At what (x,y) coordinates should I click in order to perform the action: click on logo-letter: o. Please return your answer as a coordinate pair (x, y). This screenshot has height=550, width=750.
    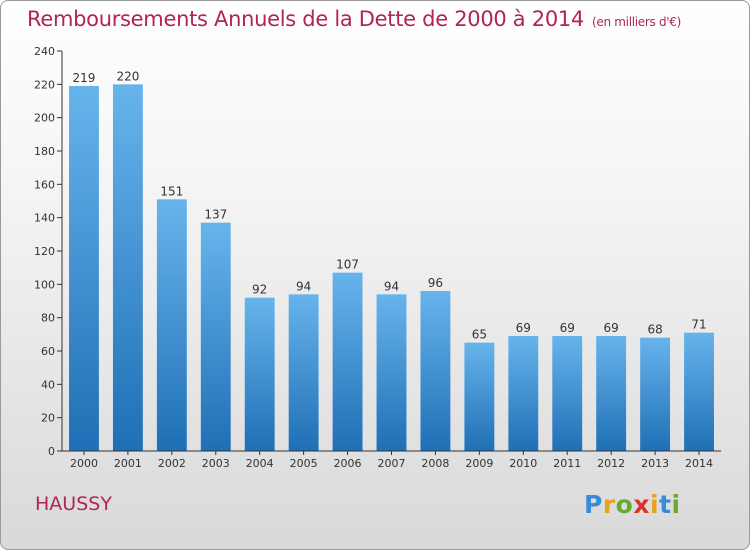
    Looking at the image, I should click on (624, 504).